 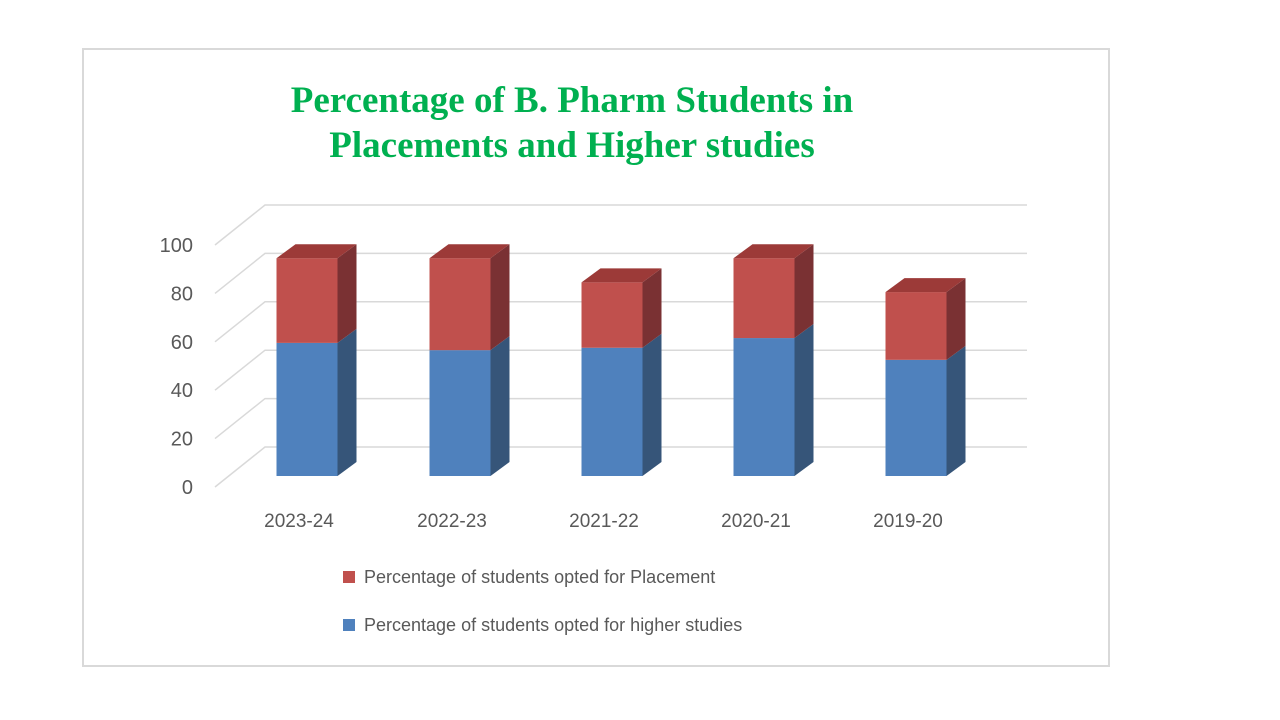 I want to click on y-axis-label: 20, so click(x=182, y=440).